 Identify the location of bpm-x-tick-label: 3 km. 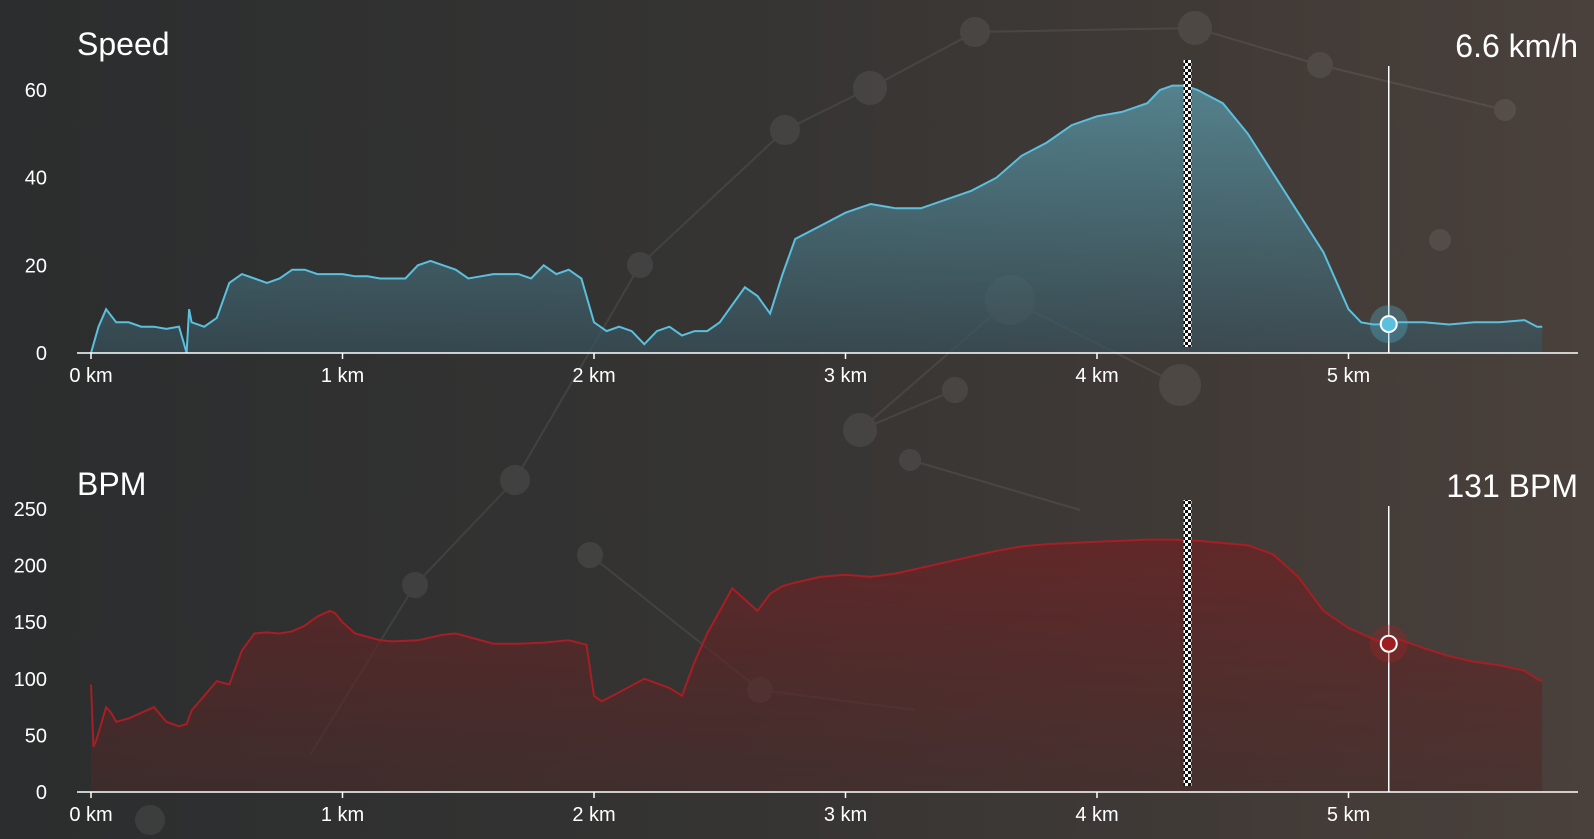
(845, 815).